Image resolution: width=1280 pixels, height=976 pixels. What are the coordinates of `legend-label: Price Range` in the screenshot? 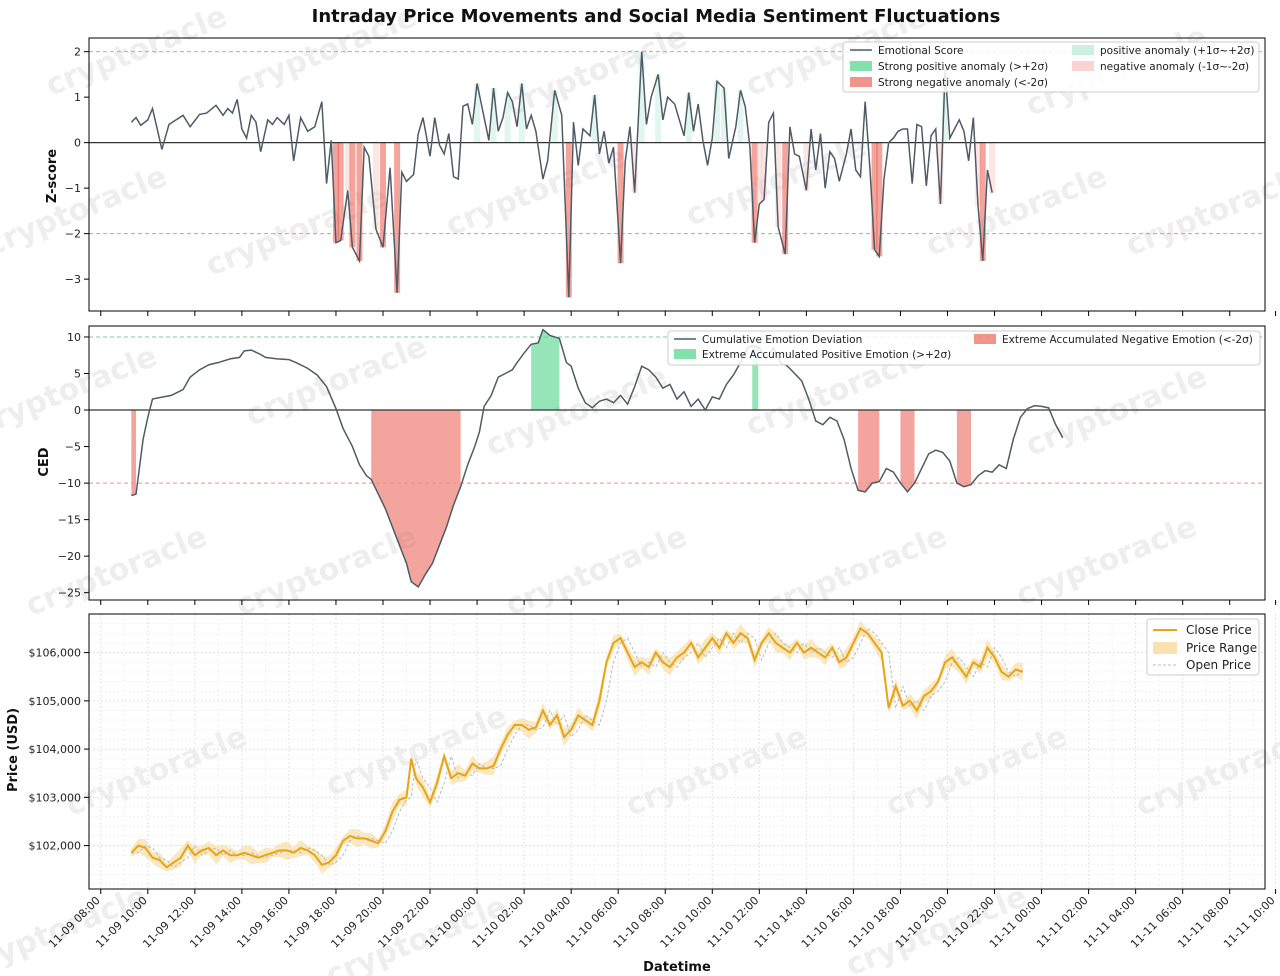 It's located at (1221, 648).